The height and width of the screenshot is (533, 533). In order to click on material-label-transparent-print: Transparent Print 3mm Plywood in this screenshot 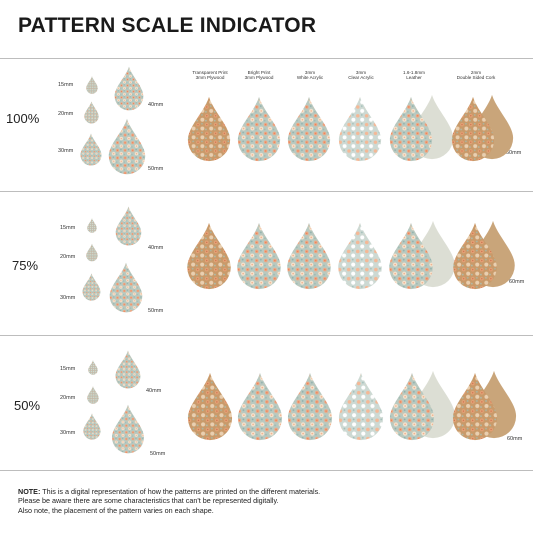, I will do `click(210, 75)`.